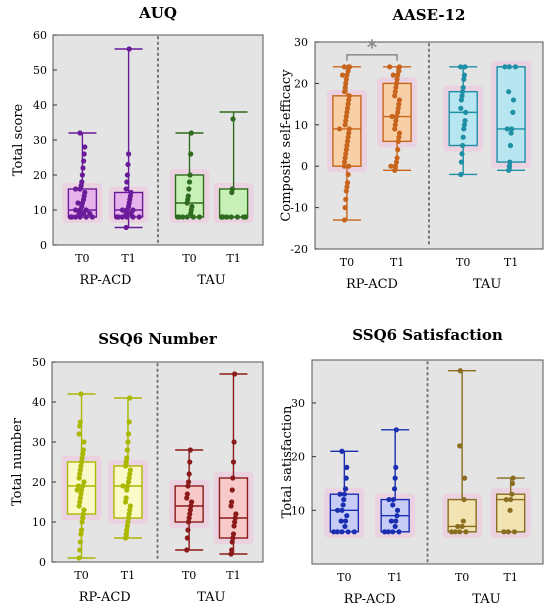 This screenshot has width=550, height=615. What do you see at coordinates (17, 461) in the screenshot?
I see `y-axis-label: Total number` at bounding box center [17, 461].